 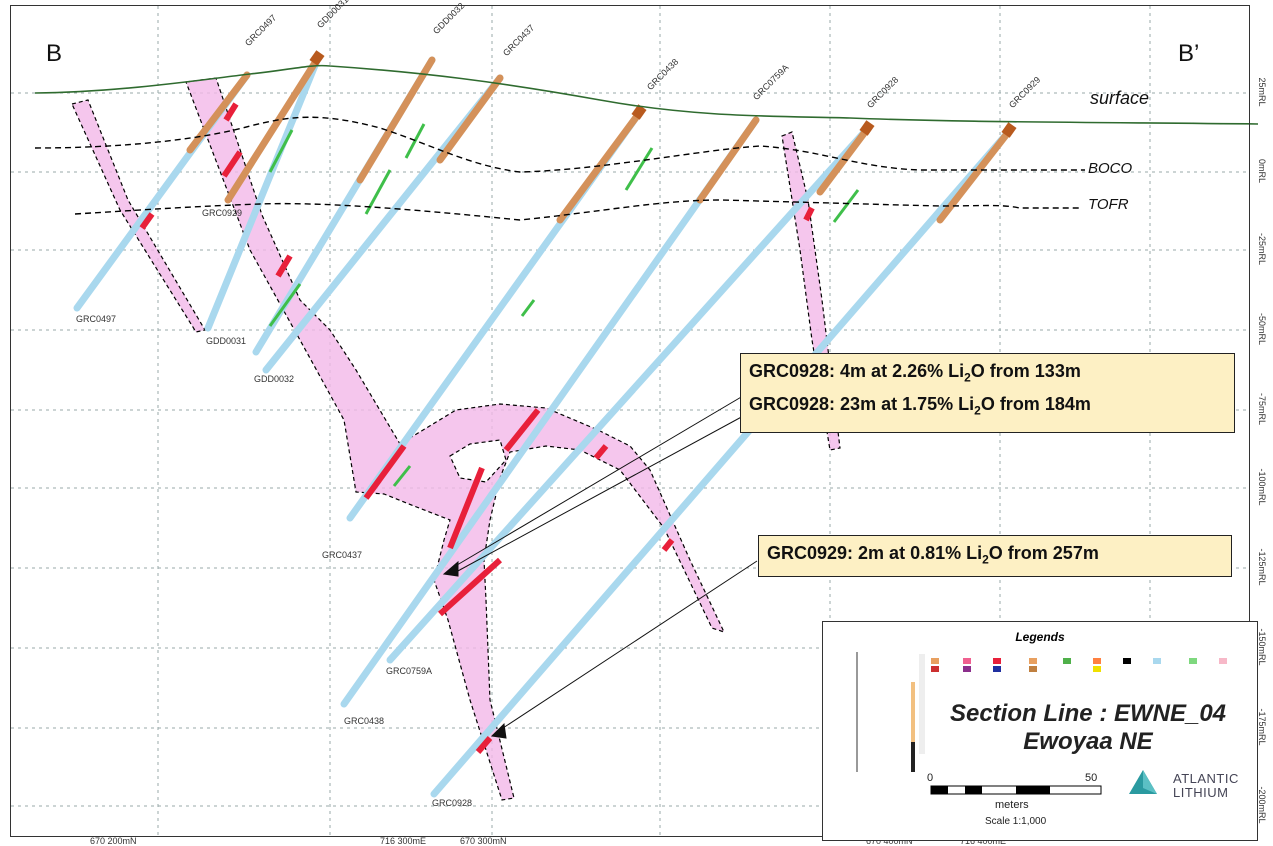 I want to click on hole-end-label: GDD0031, so click(x=226, y=341).